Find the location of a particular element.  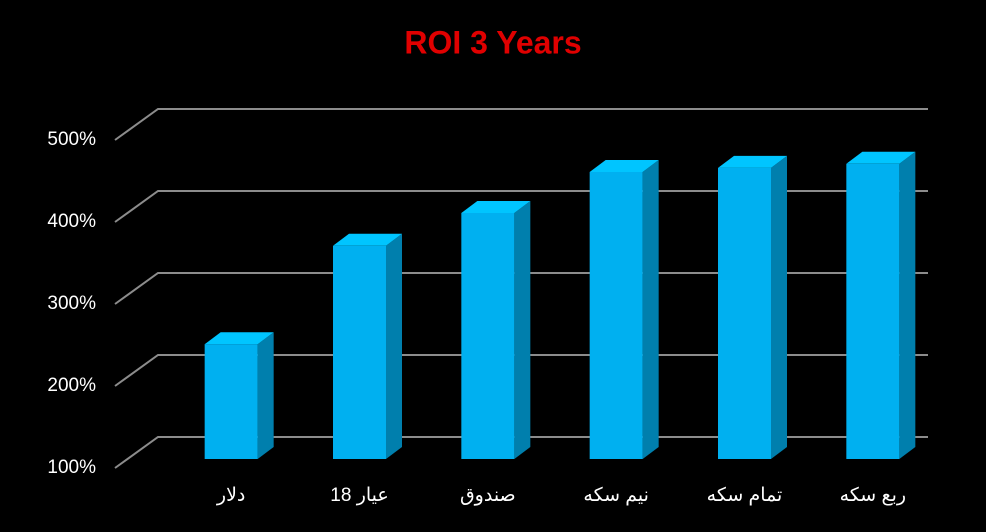

y-tick-label: 200% is located at coordinates (71, 385).